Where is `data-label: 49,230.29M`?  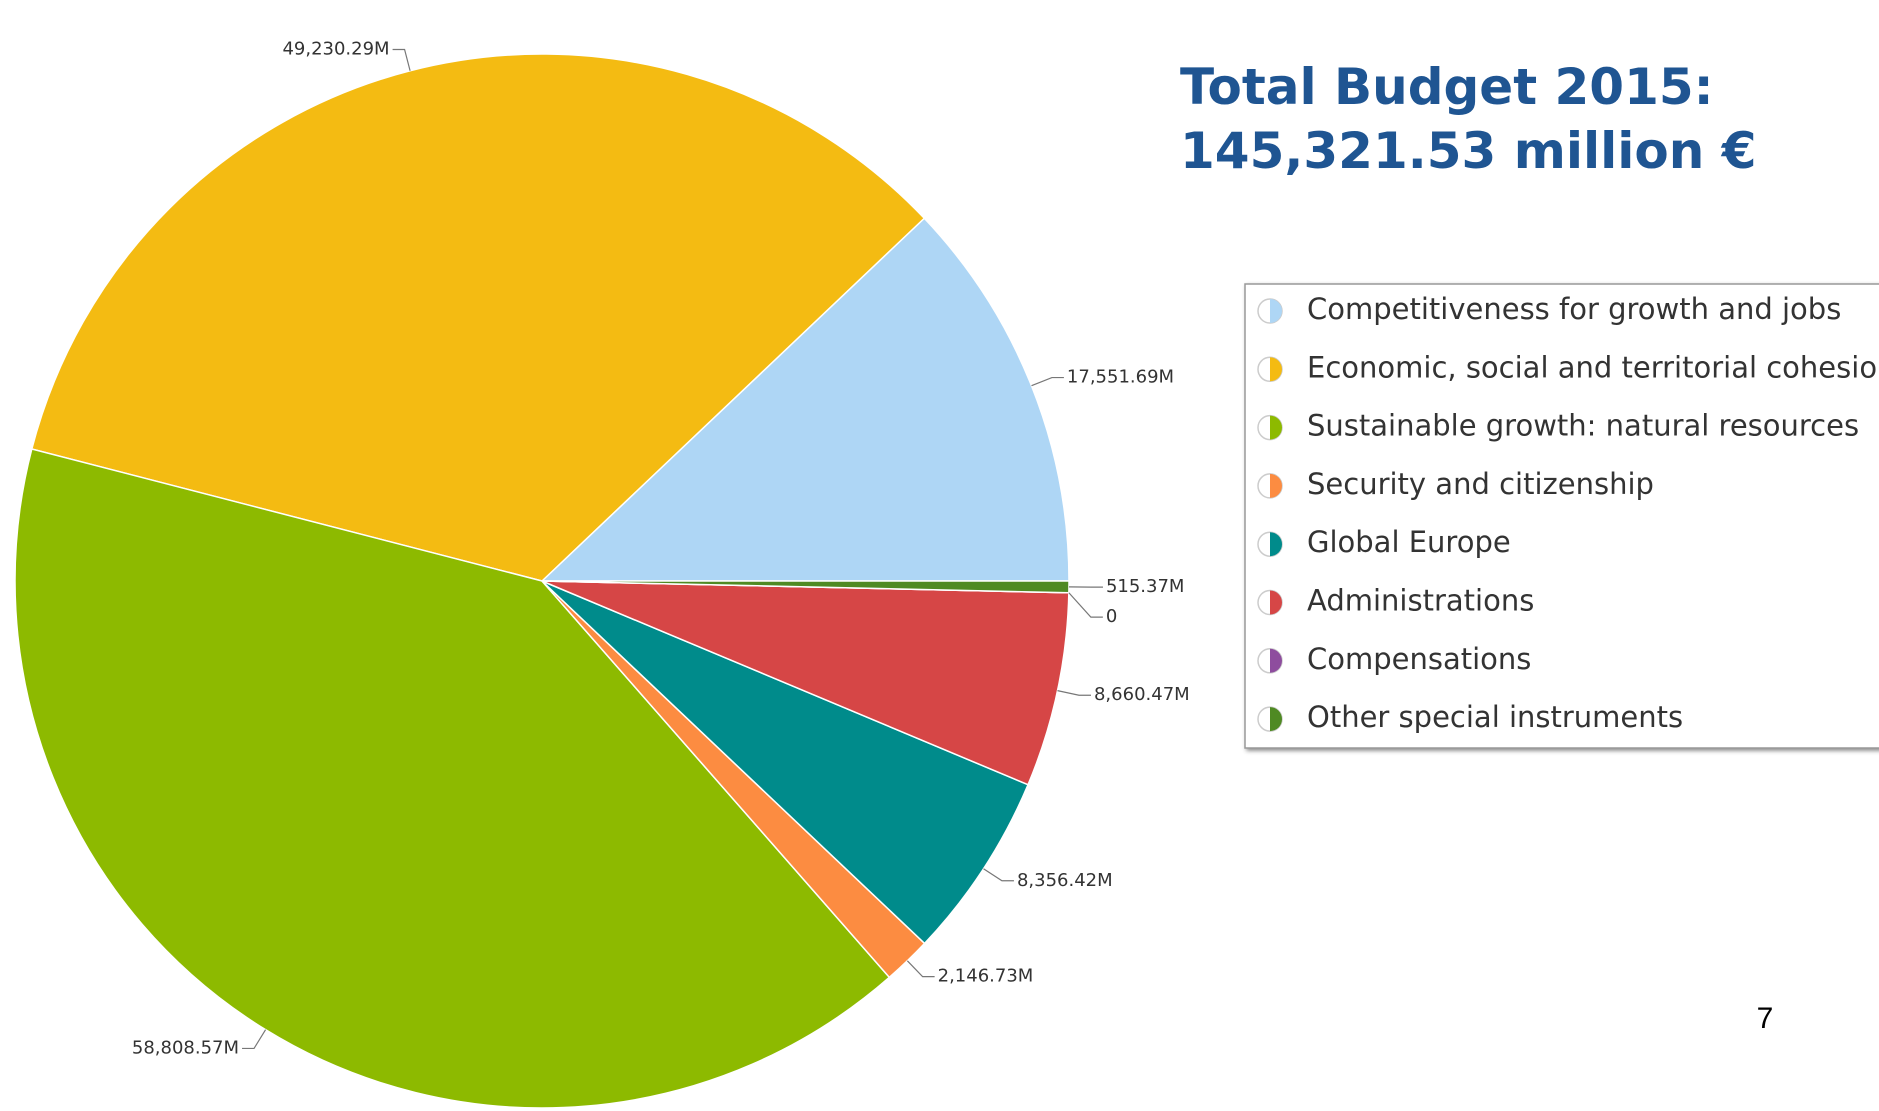
data-label: 49,230.29M is located at coordinates (335, 48).